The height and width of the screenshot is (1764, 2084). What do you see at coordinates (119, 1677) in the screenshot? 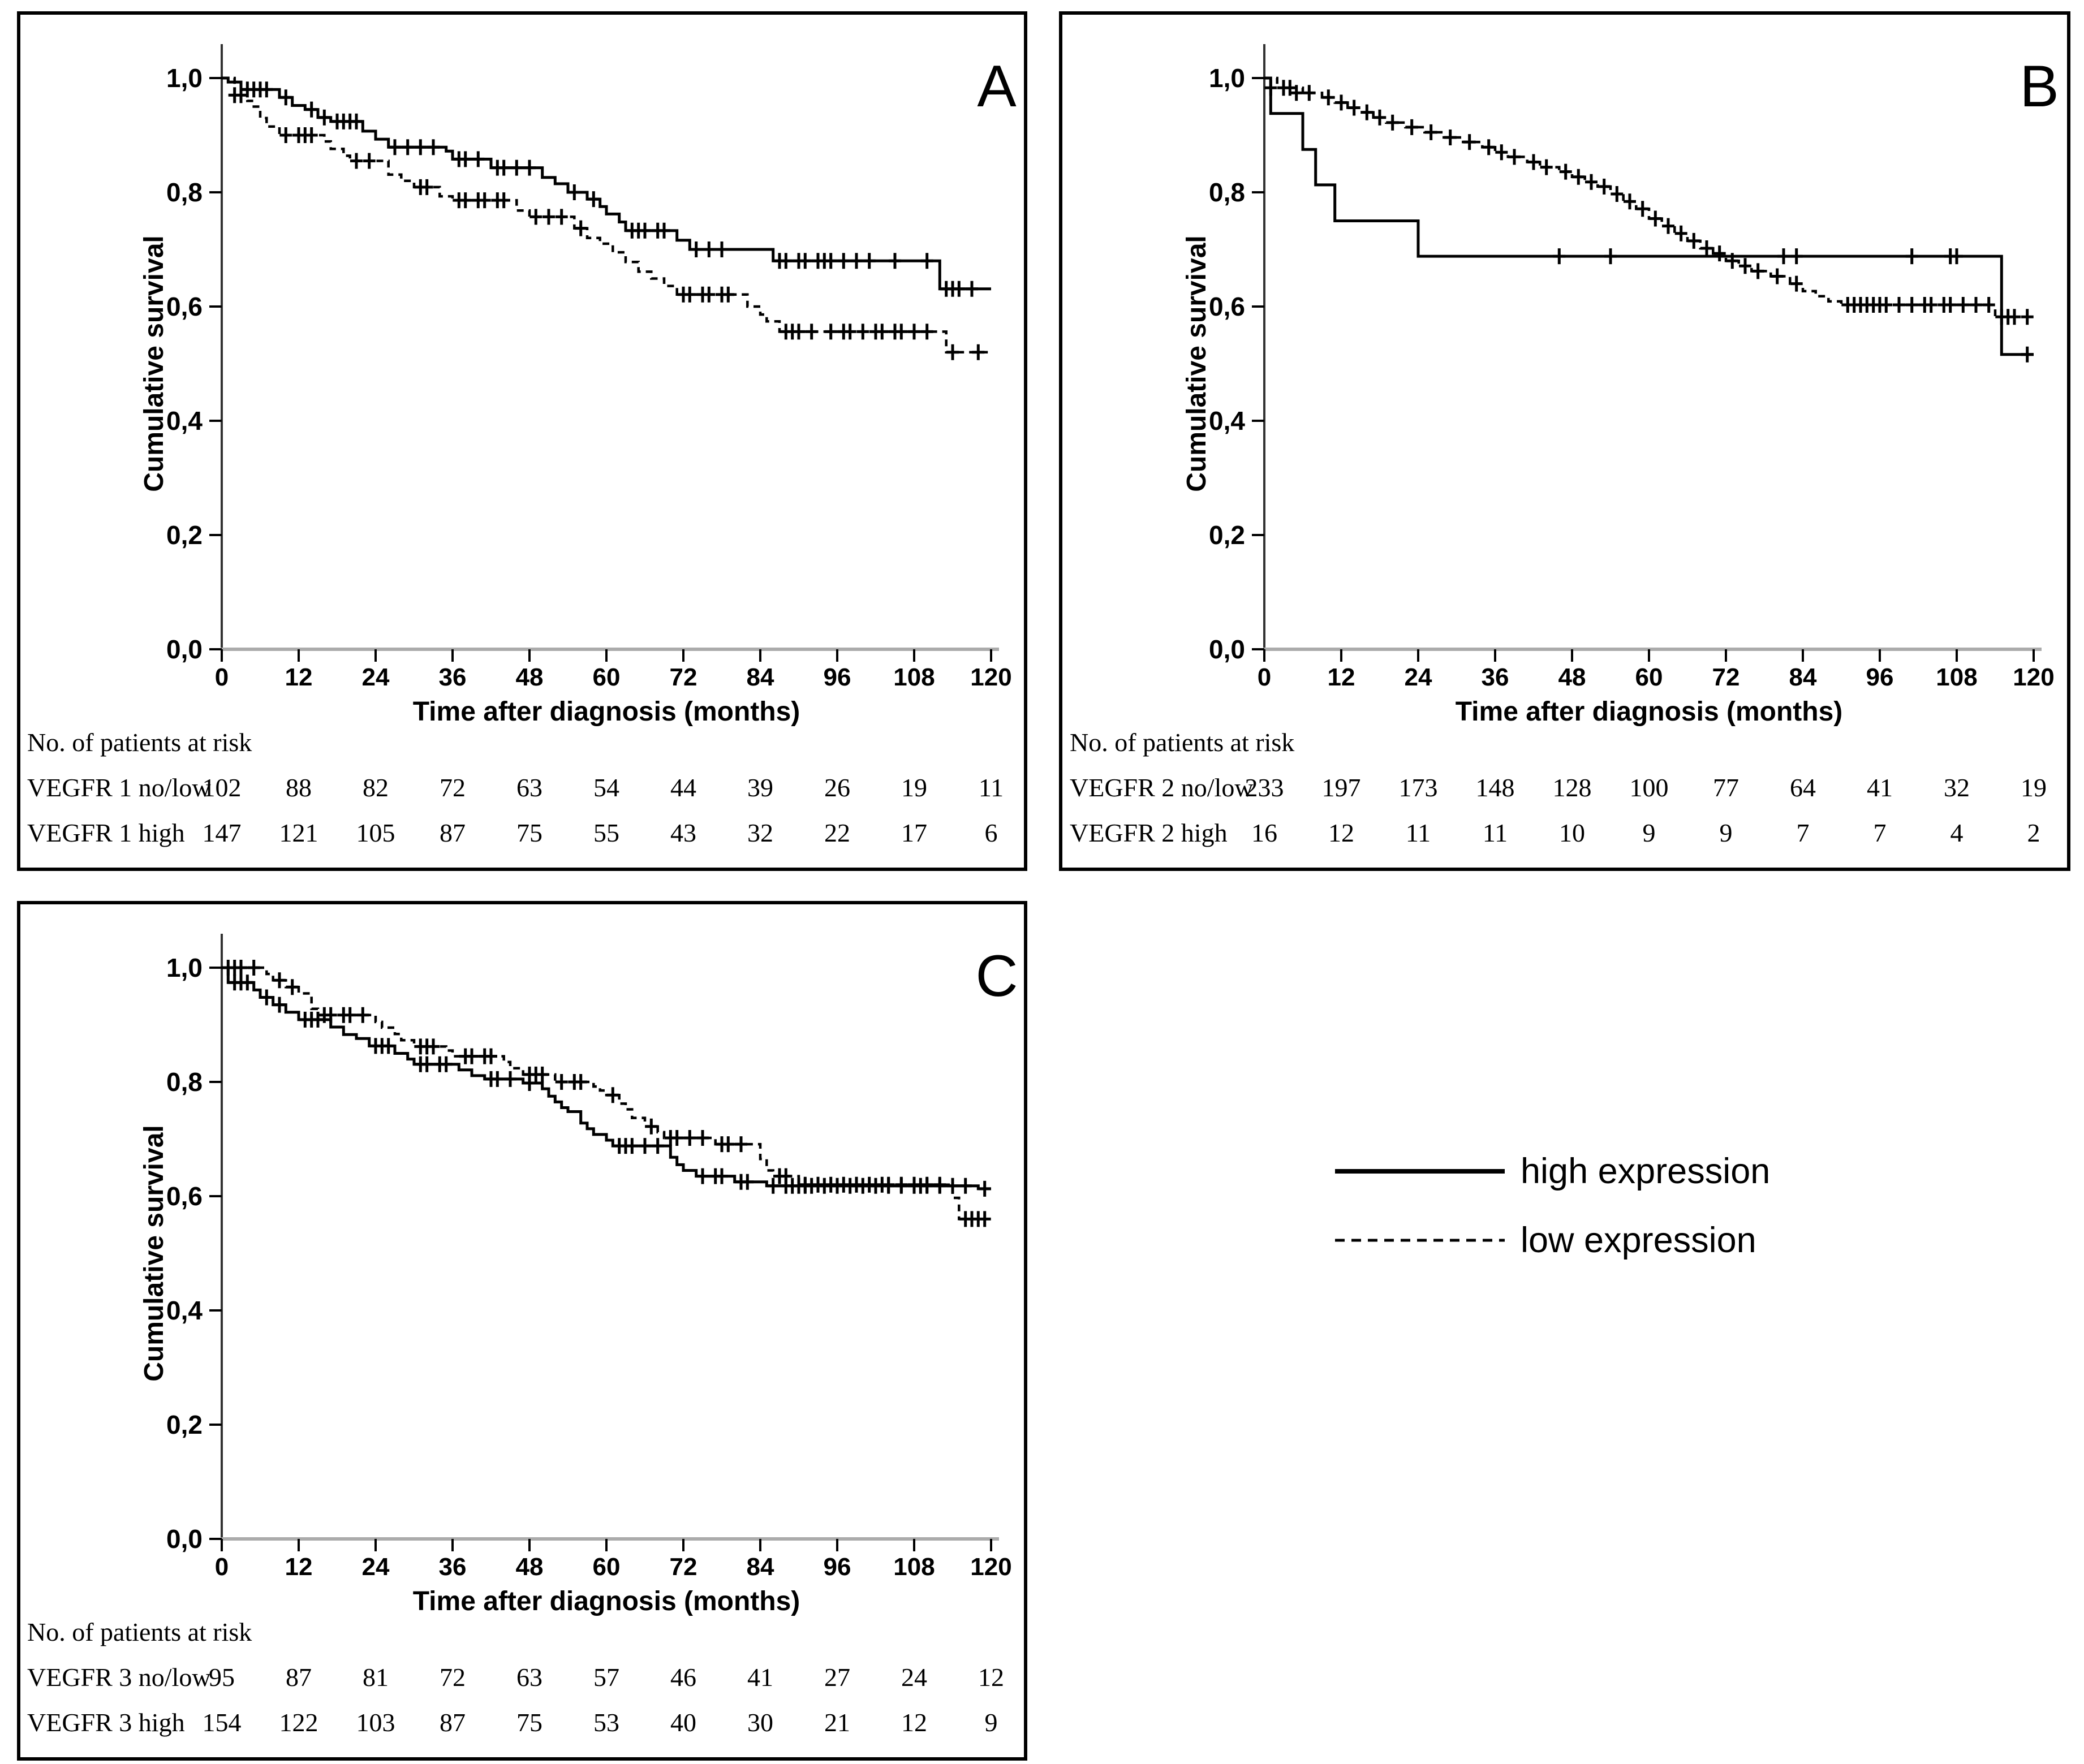
I see `risk-row-label: VEGFR 3 no/low` at bounding box center [119, 1677].